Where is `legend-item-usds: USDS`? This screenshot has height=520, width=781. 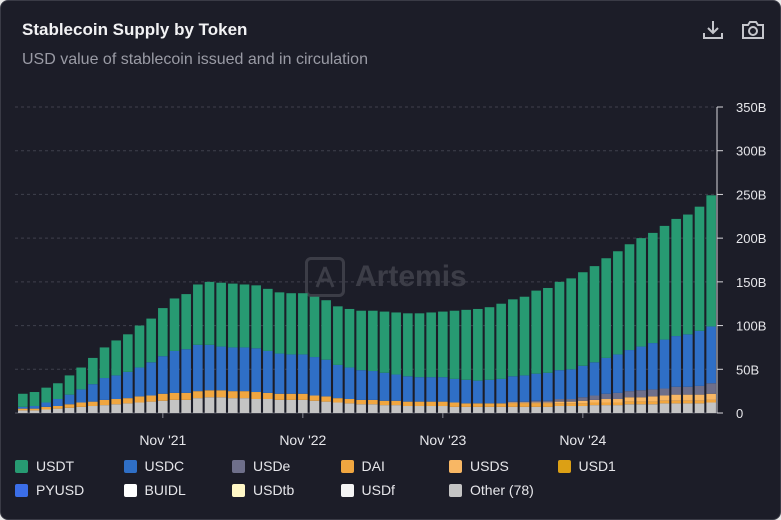 legend-item-usds: USDS is located at coordinates (479, 466).